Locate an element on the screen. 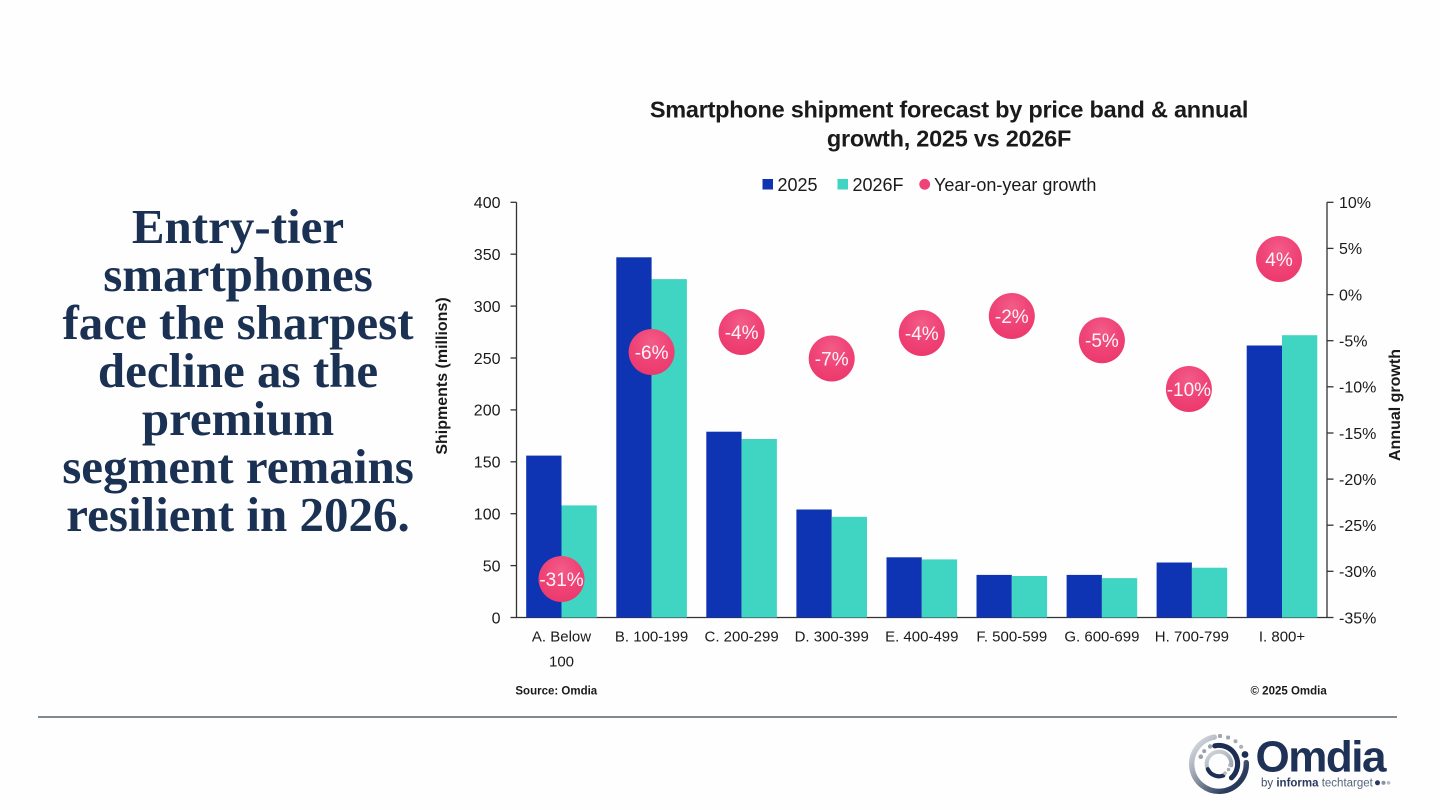 Image resolution: width=1440 pixels, height=810 pixels. svg-text: Shipments (millions) is located at coordinates (442, 375).